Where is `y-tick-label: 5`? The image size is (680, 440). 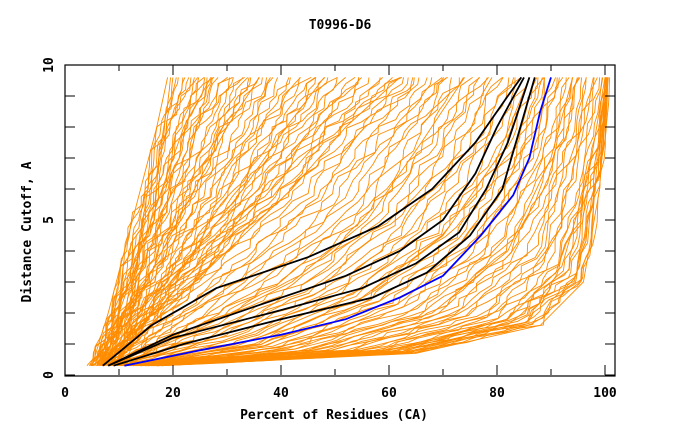 y-tick-label: 5 is located at coordinates (49, 220).